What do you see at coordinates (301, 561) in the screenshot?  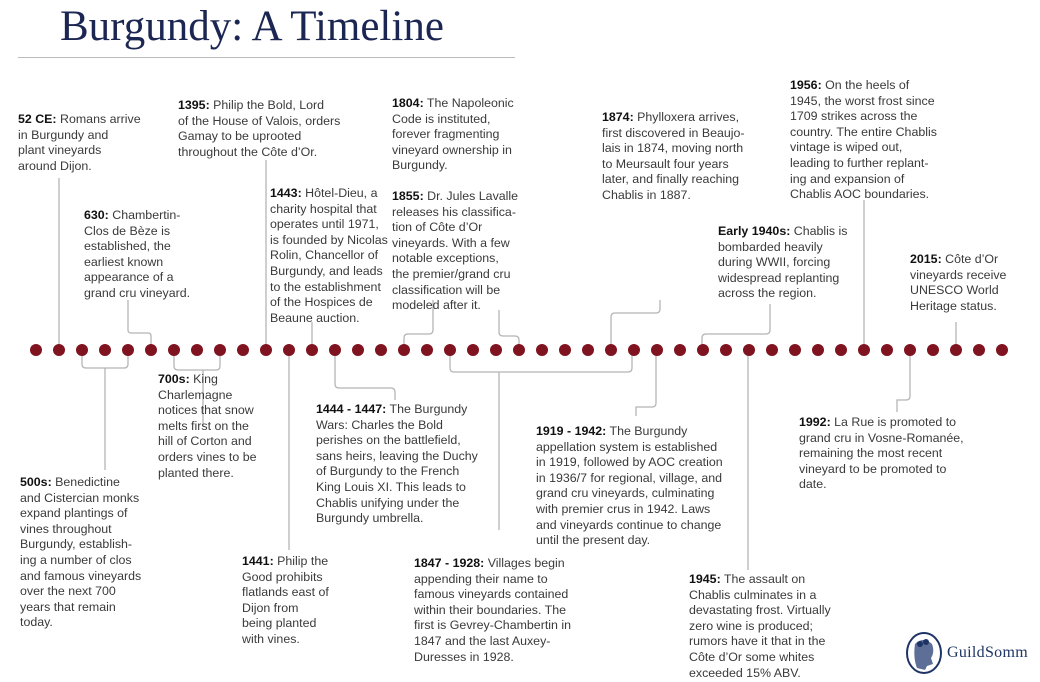 I see `event-text: Philip the` at bounding box center [301, 561].